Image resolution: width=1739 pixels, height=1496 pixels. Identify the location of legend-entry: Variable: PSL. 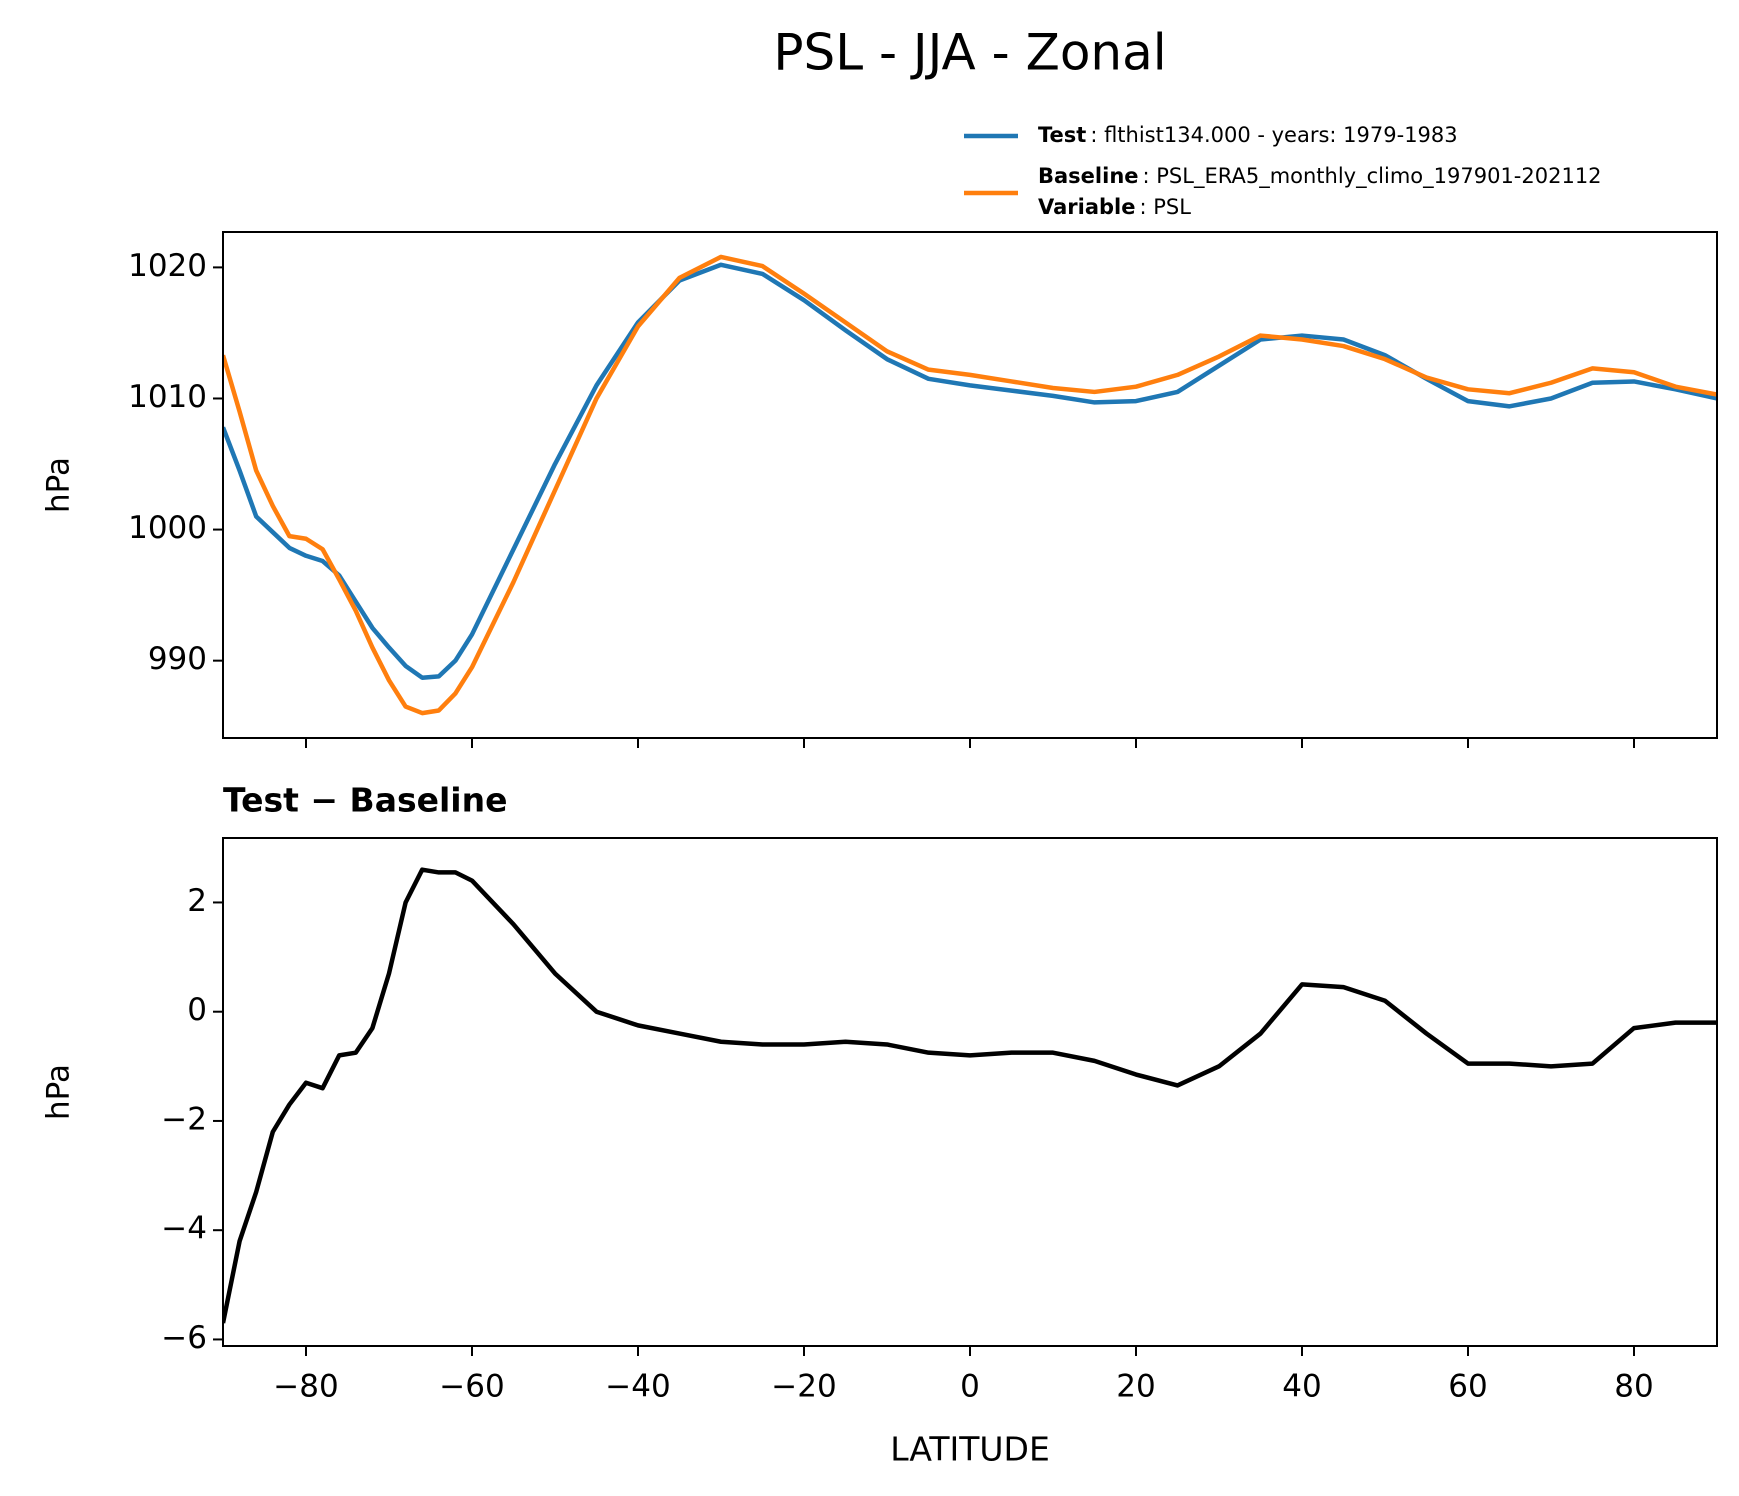
(1114, 207).